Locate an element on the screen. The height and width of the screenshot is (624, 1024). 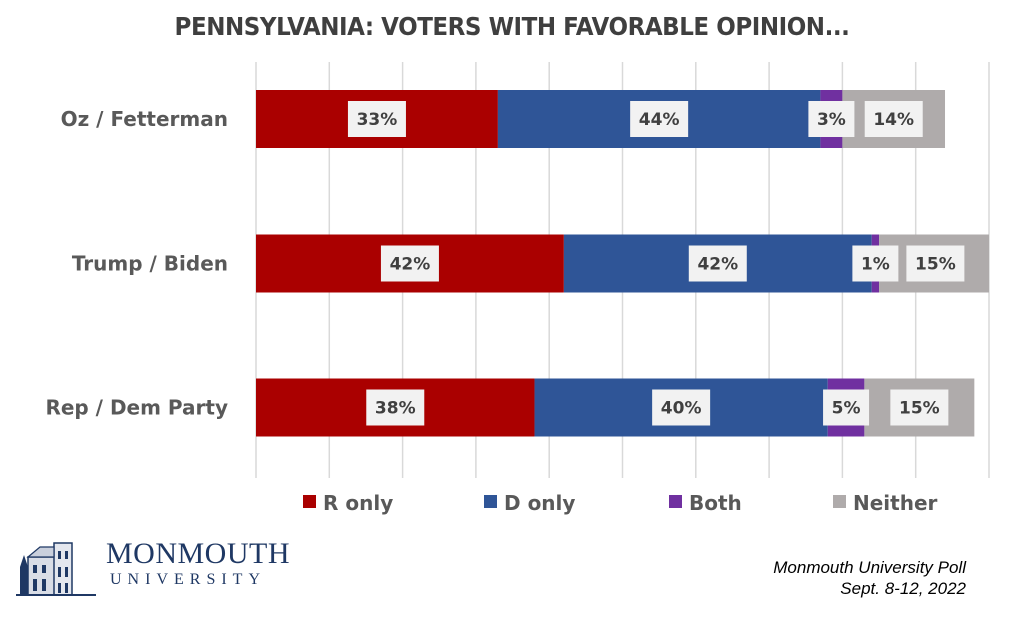
logo-name: MONMOUTH is located at coordinates (198, 553).